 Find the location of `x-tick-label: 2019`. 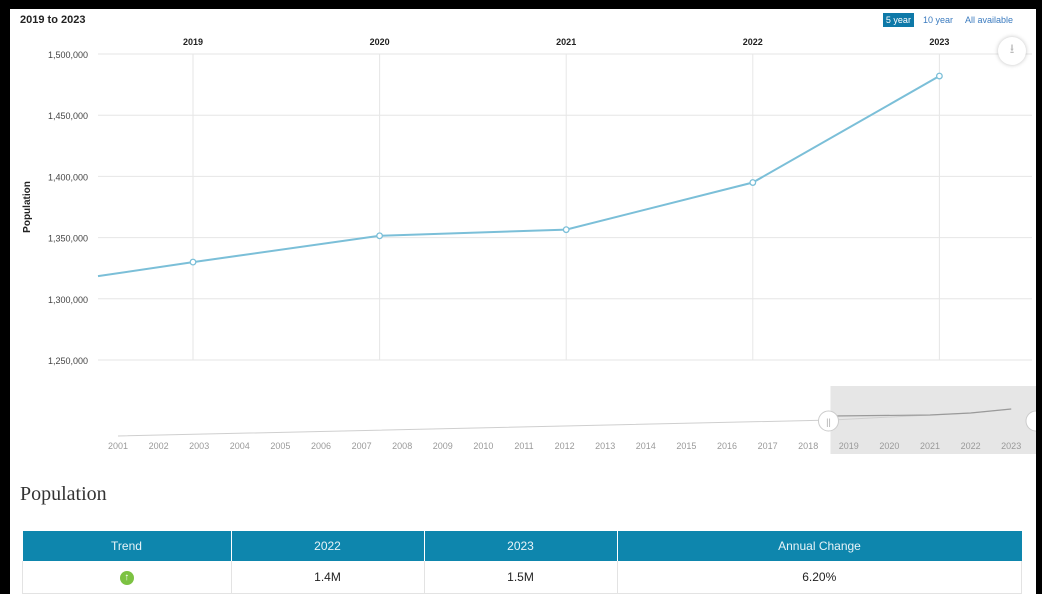

x-tick-label: 2019 is located at coordinates (193, 42).